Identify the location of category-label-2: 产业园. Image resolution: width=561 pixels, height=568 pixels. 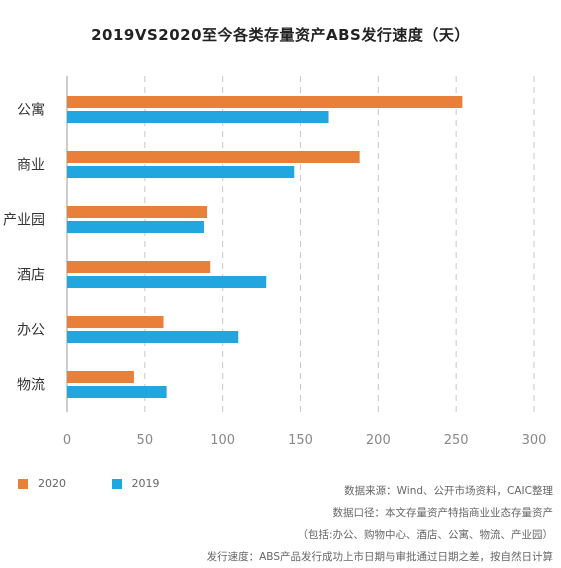
(24, 221).